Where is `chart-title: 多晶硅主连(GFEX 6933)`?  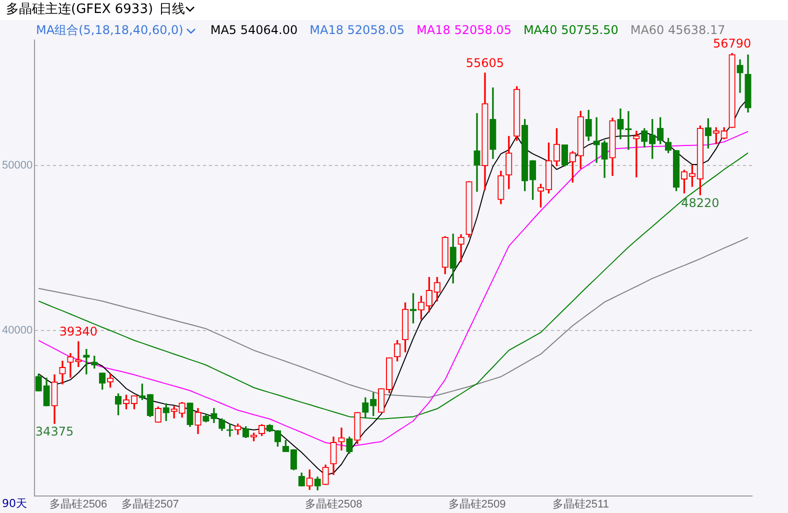 chart-title: 多晶硅主连(GFEX 6933) is located at coordinates (80, 9).